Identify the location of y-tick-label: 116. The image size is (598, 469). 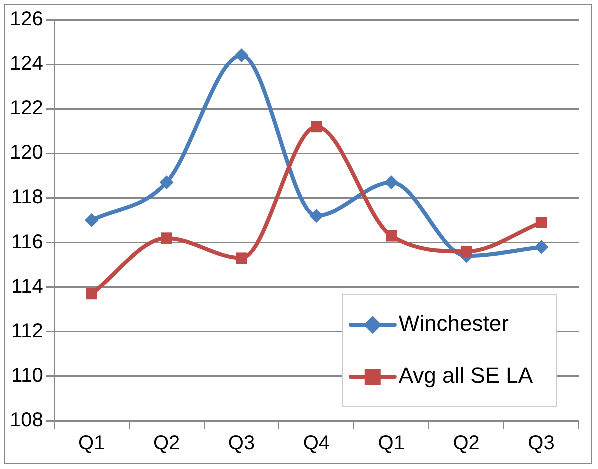
(27, 242).